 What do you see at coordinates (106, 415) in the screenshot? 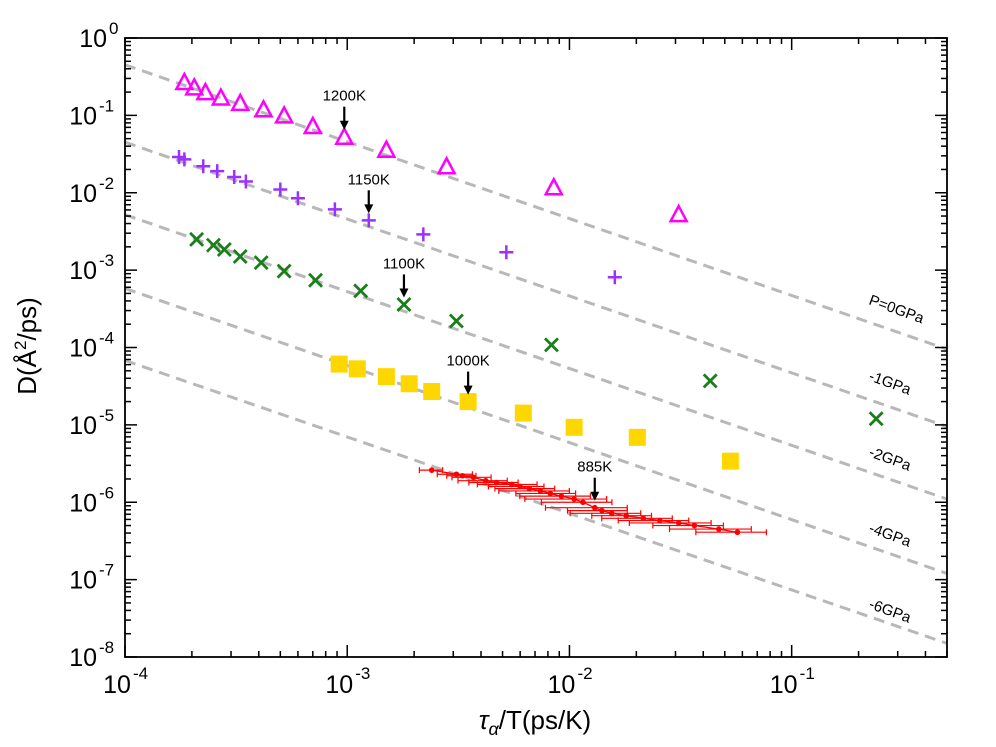
I see `y-tick-exp-5: -5` at bounding box center [106, 415].